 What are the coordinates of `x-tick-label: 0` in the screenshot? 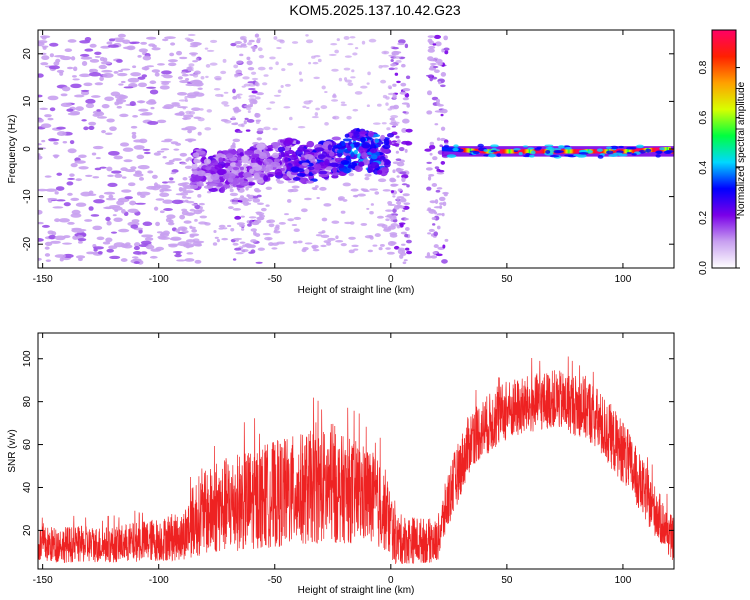 It's located at (391, 580).